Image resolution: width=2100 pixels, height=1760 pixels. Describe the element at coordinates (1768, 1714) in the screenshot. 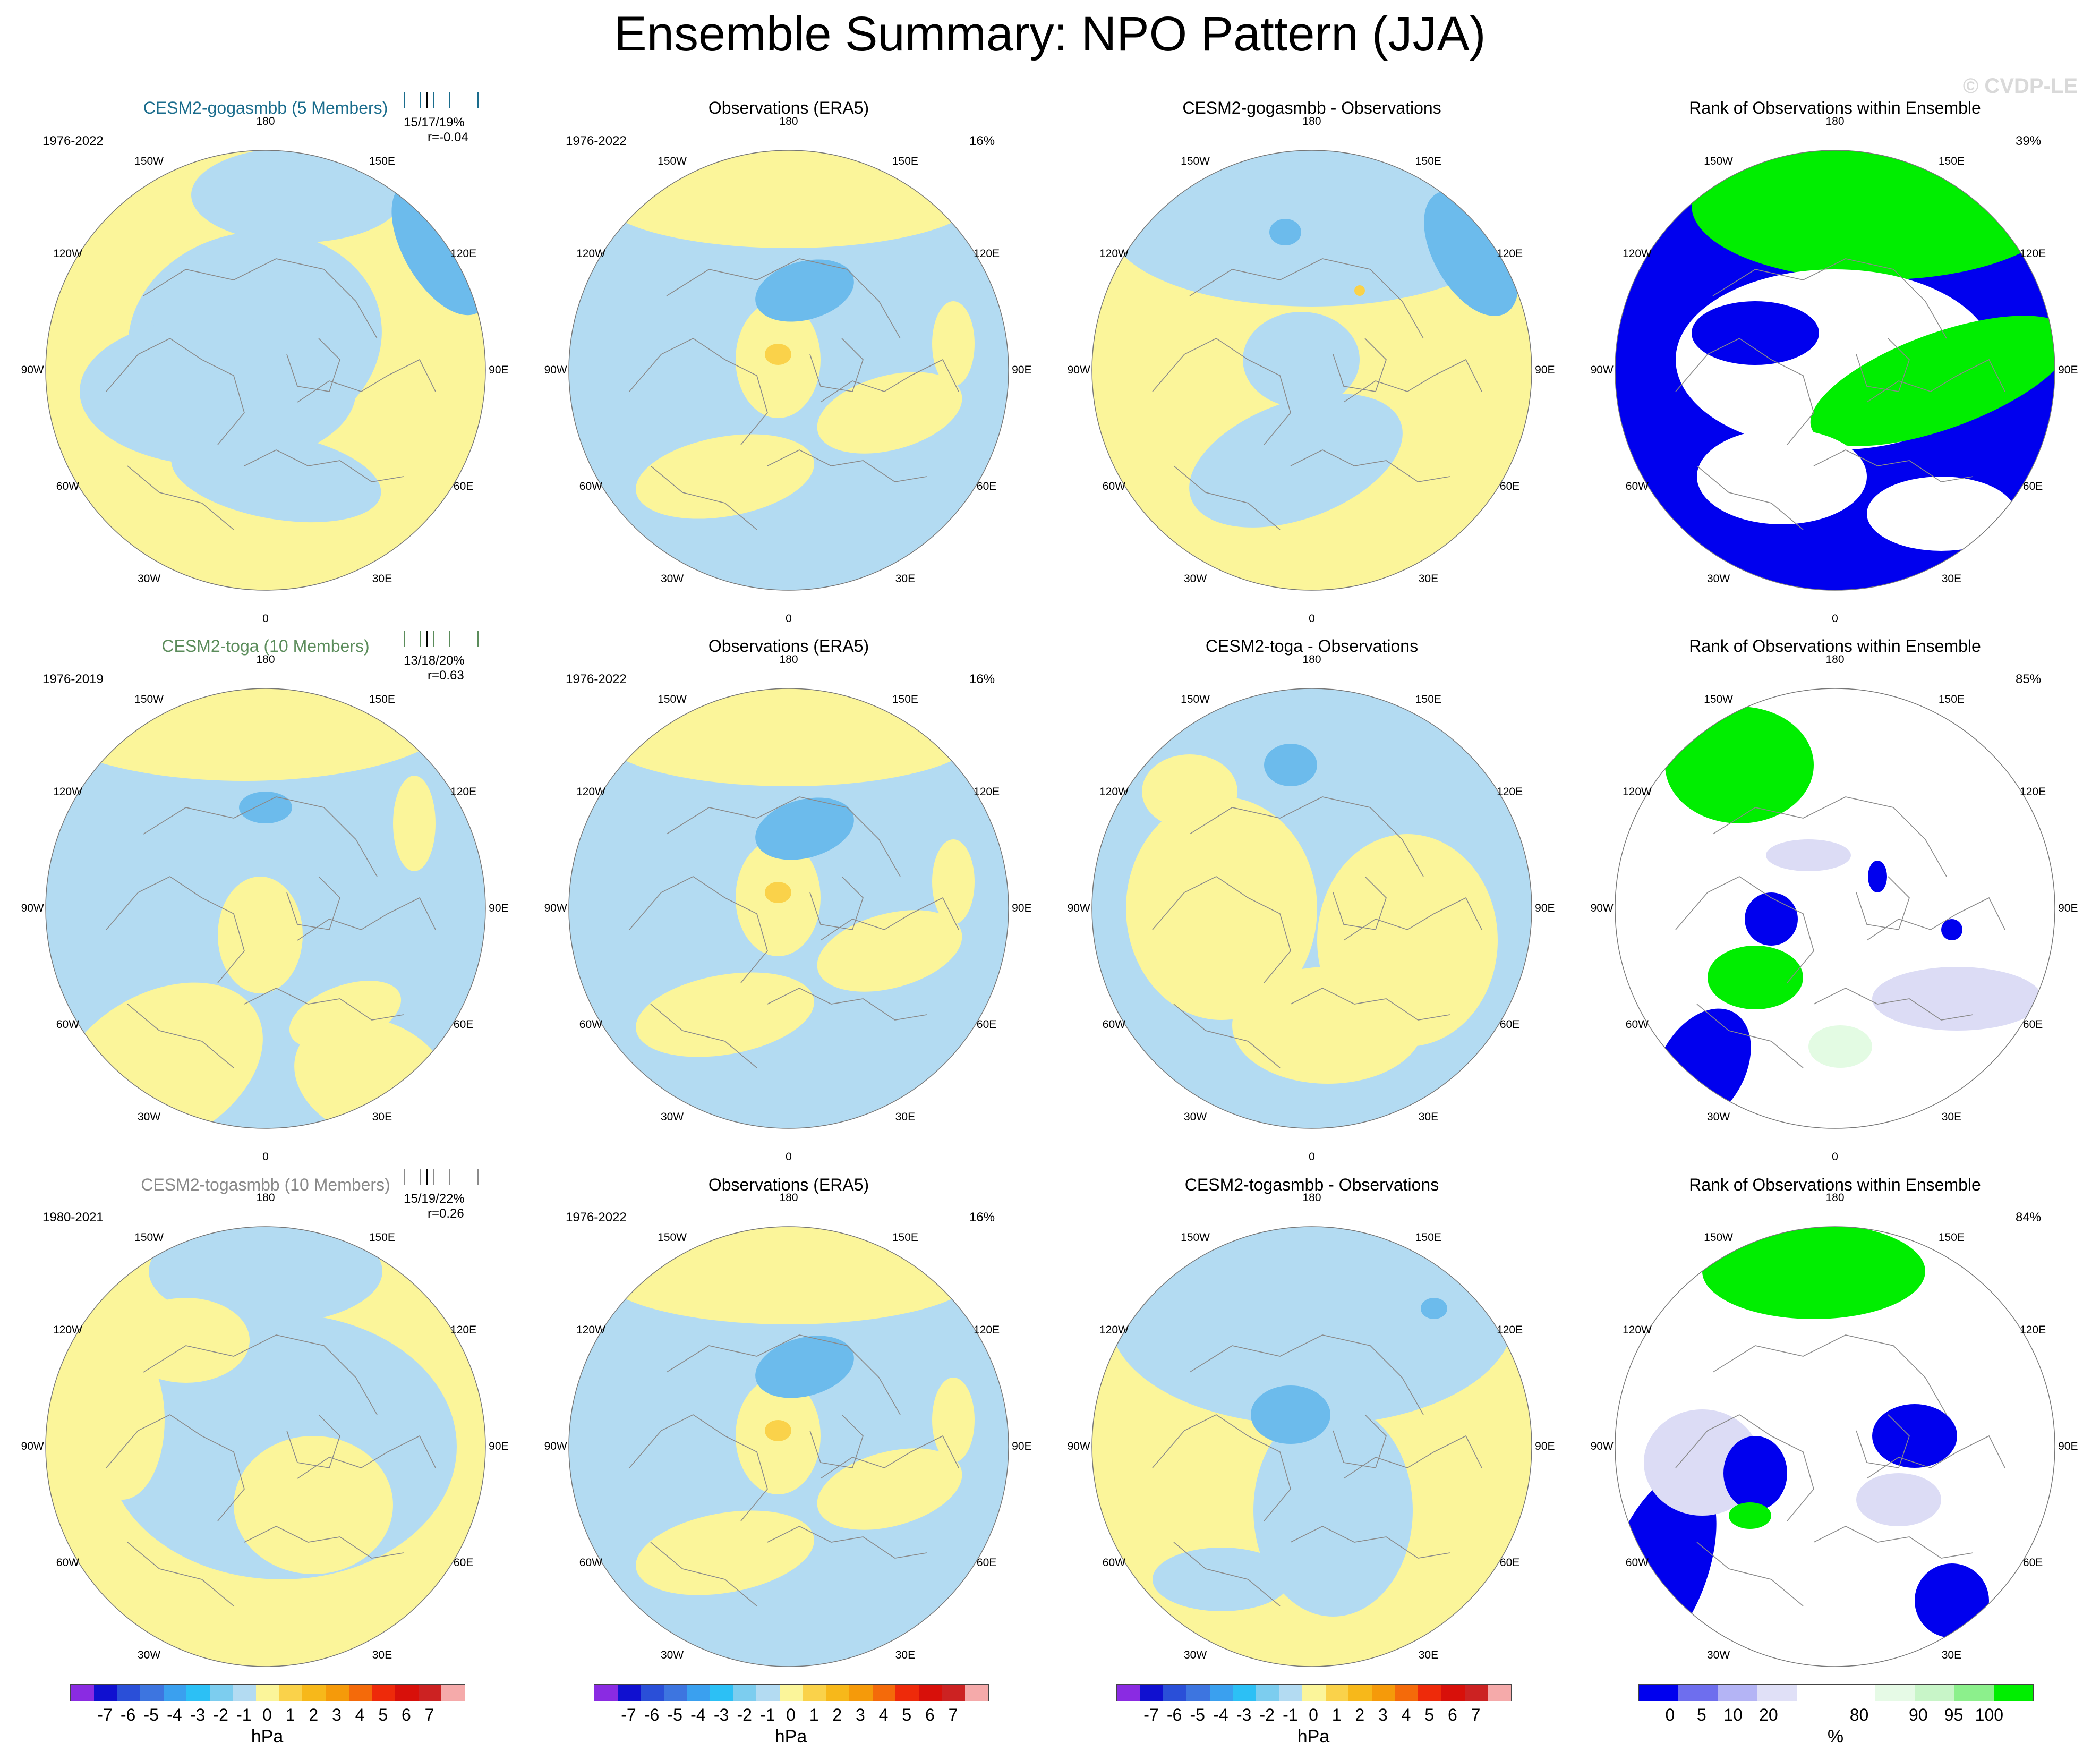

I see `colorbar-tick-label: 20` at that location.